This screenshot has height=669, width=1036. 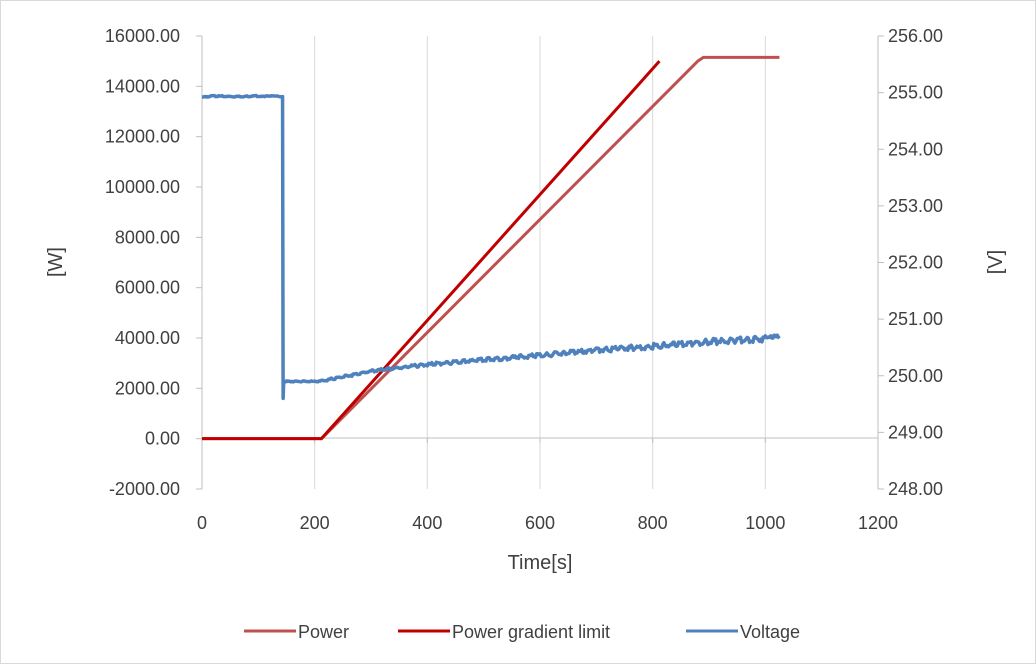 What do you see at coordinates (770, 632) in the screenshot?
I see `legend-label-voltage: Voltage` at bounding box center [770, 632].